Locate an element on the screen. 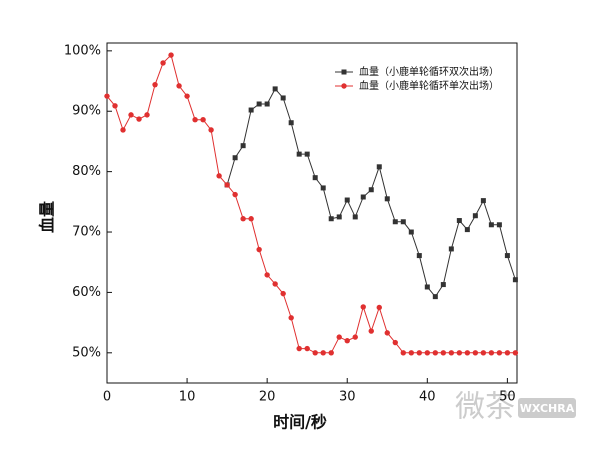 The height and width of the screenshot is (459, 600). x-axis-title: 时间/秒 is located at coordinates (300, 422).